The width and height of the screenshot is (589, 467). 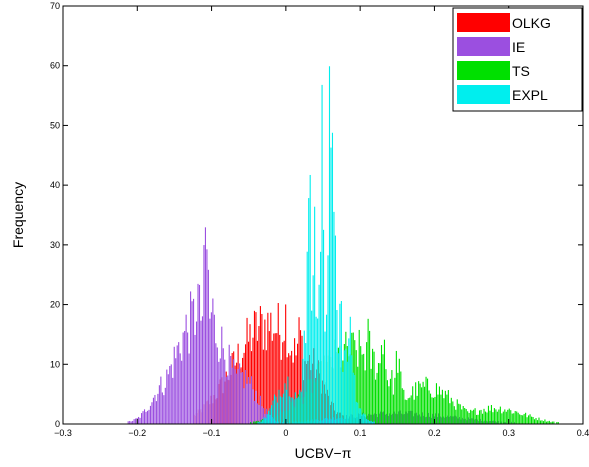 What do you see at coordinates (55, 305) in the screenshot?
I see `y-tick-label: 20` at bounding box center [55, 305].